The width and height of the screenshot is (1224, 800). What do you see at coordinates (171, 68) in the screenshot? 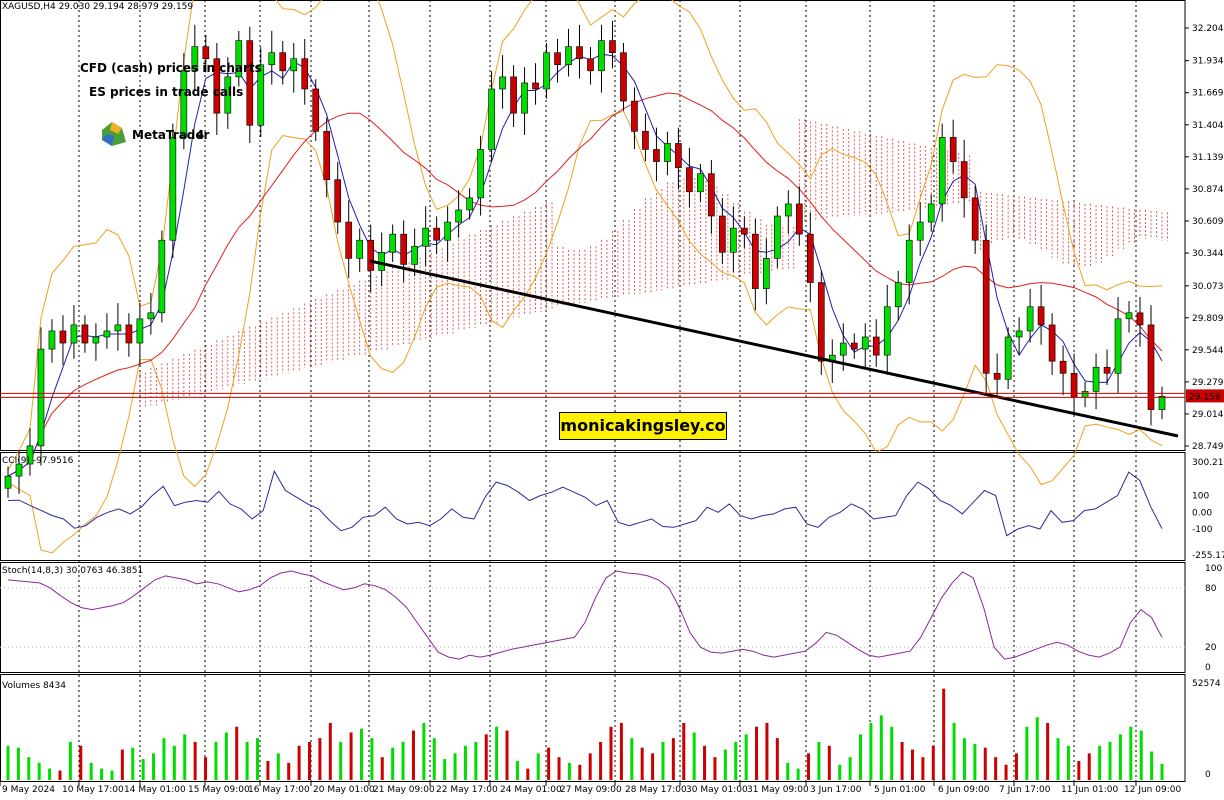
I see `annotation-line-1: CFD (cash) prices in charts` at bounding box center [171, 68].